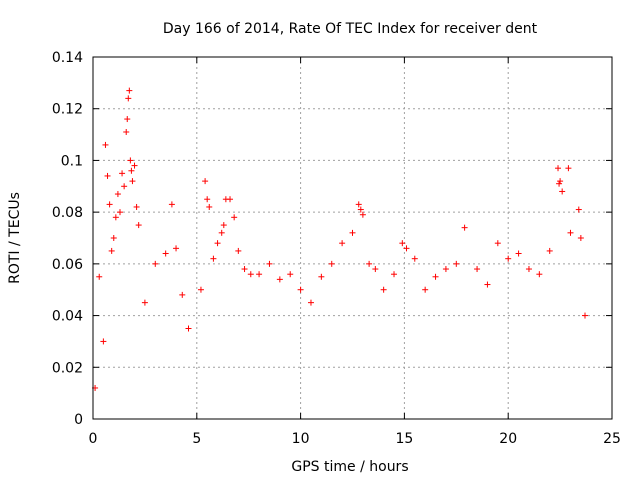 The width and height of the screenshot is (640, 480). What do you see at coordinates (508, 439) in the screenshot?
I see `x-tick-label: 20` at bounding box center [508, 439].